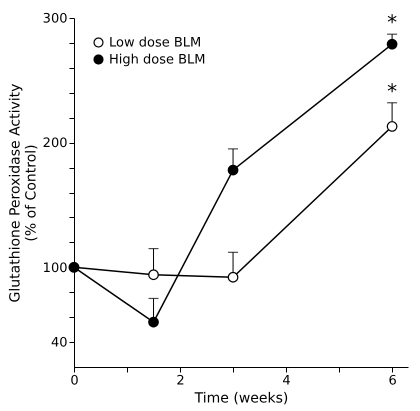 The width and height of the screenshot is (420, 411). I want to click on x-tick-label: 4, so click(286, 381).